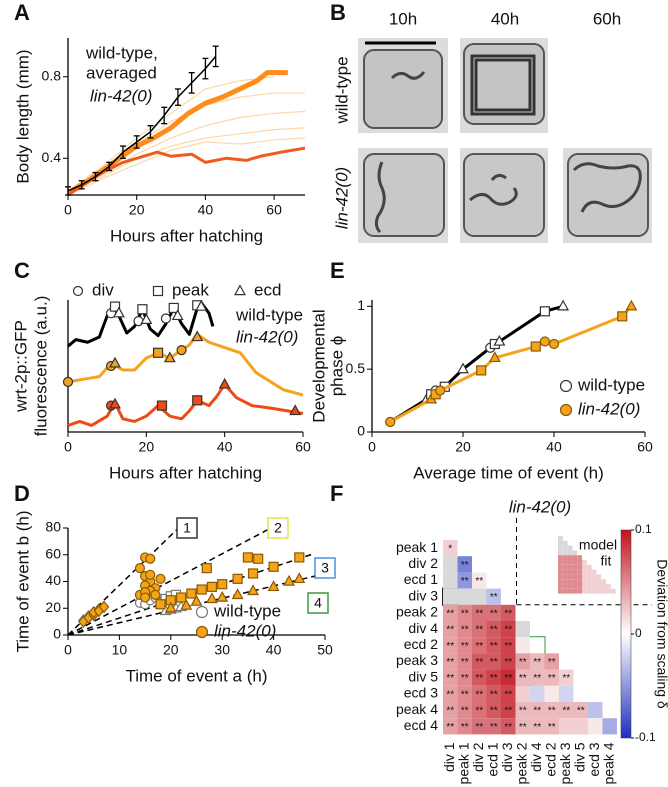 The width and height of the screenshot is (668, 787). Describe the element at coordinates (508, 472) in the screenshot. I see `x-axis-label: Average time of event (h)` at that location.